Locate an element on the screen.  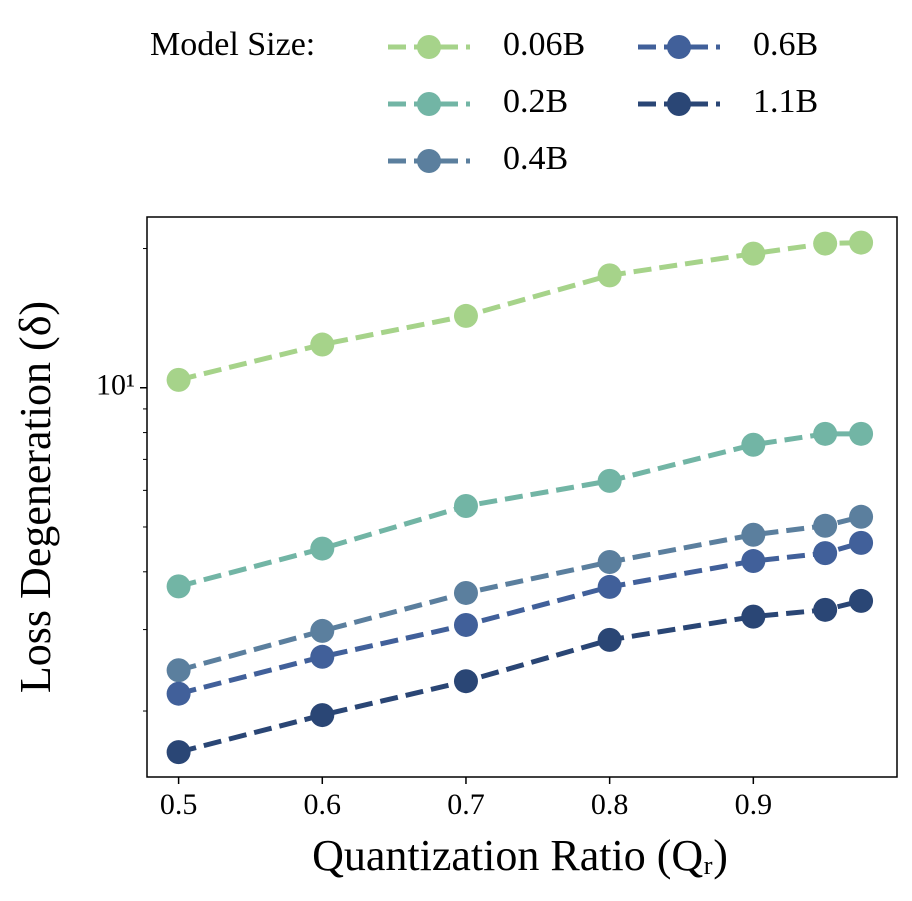
x-tick-label: 0.5 is located at coordinates (179, 804).